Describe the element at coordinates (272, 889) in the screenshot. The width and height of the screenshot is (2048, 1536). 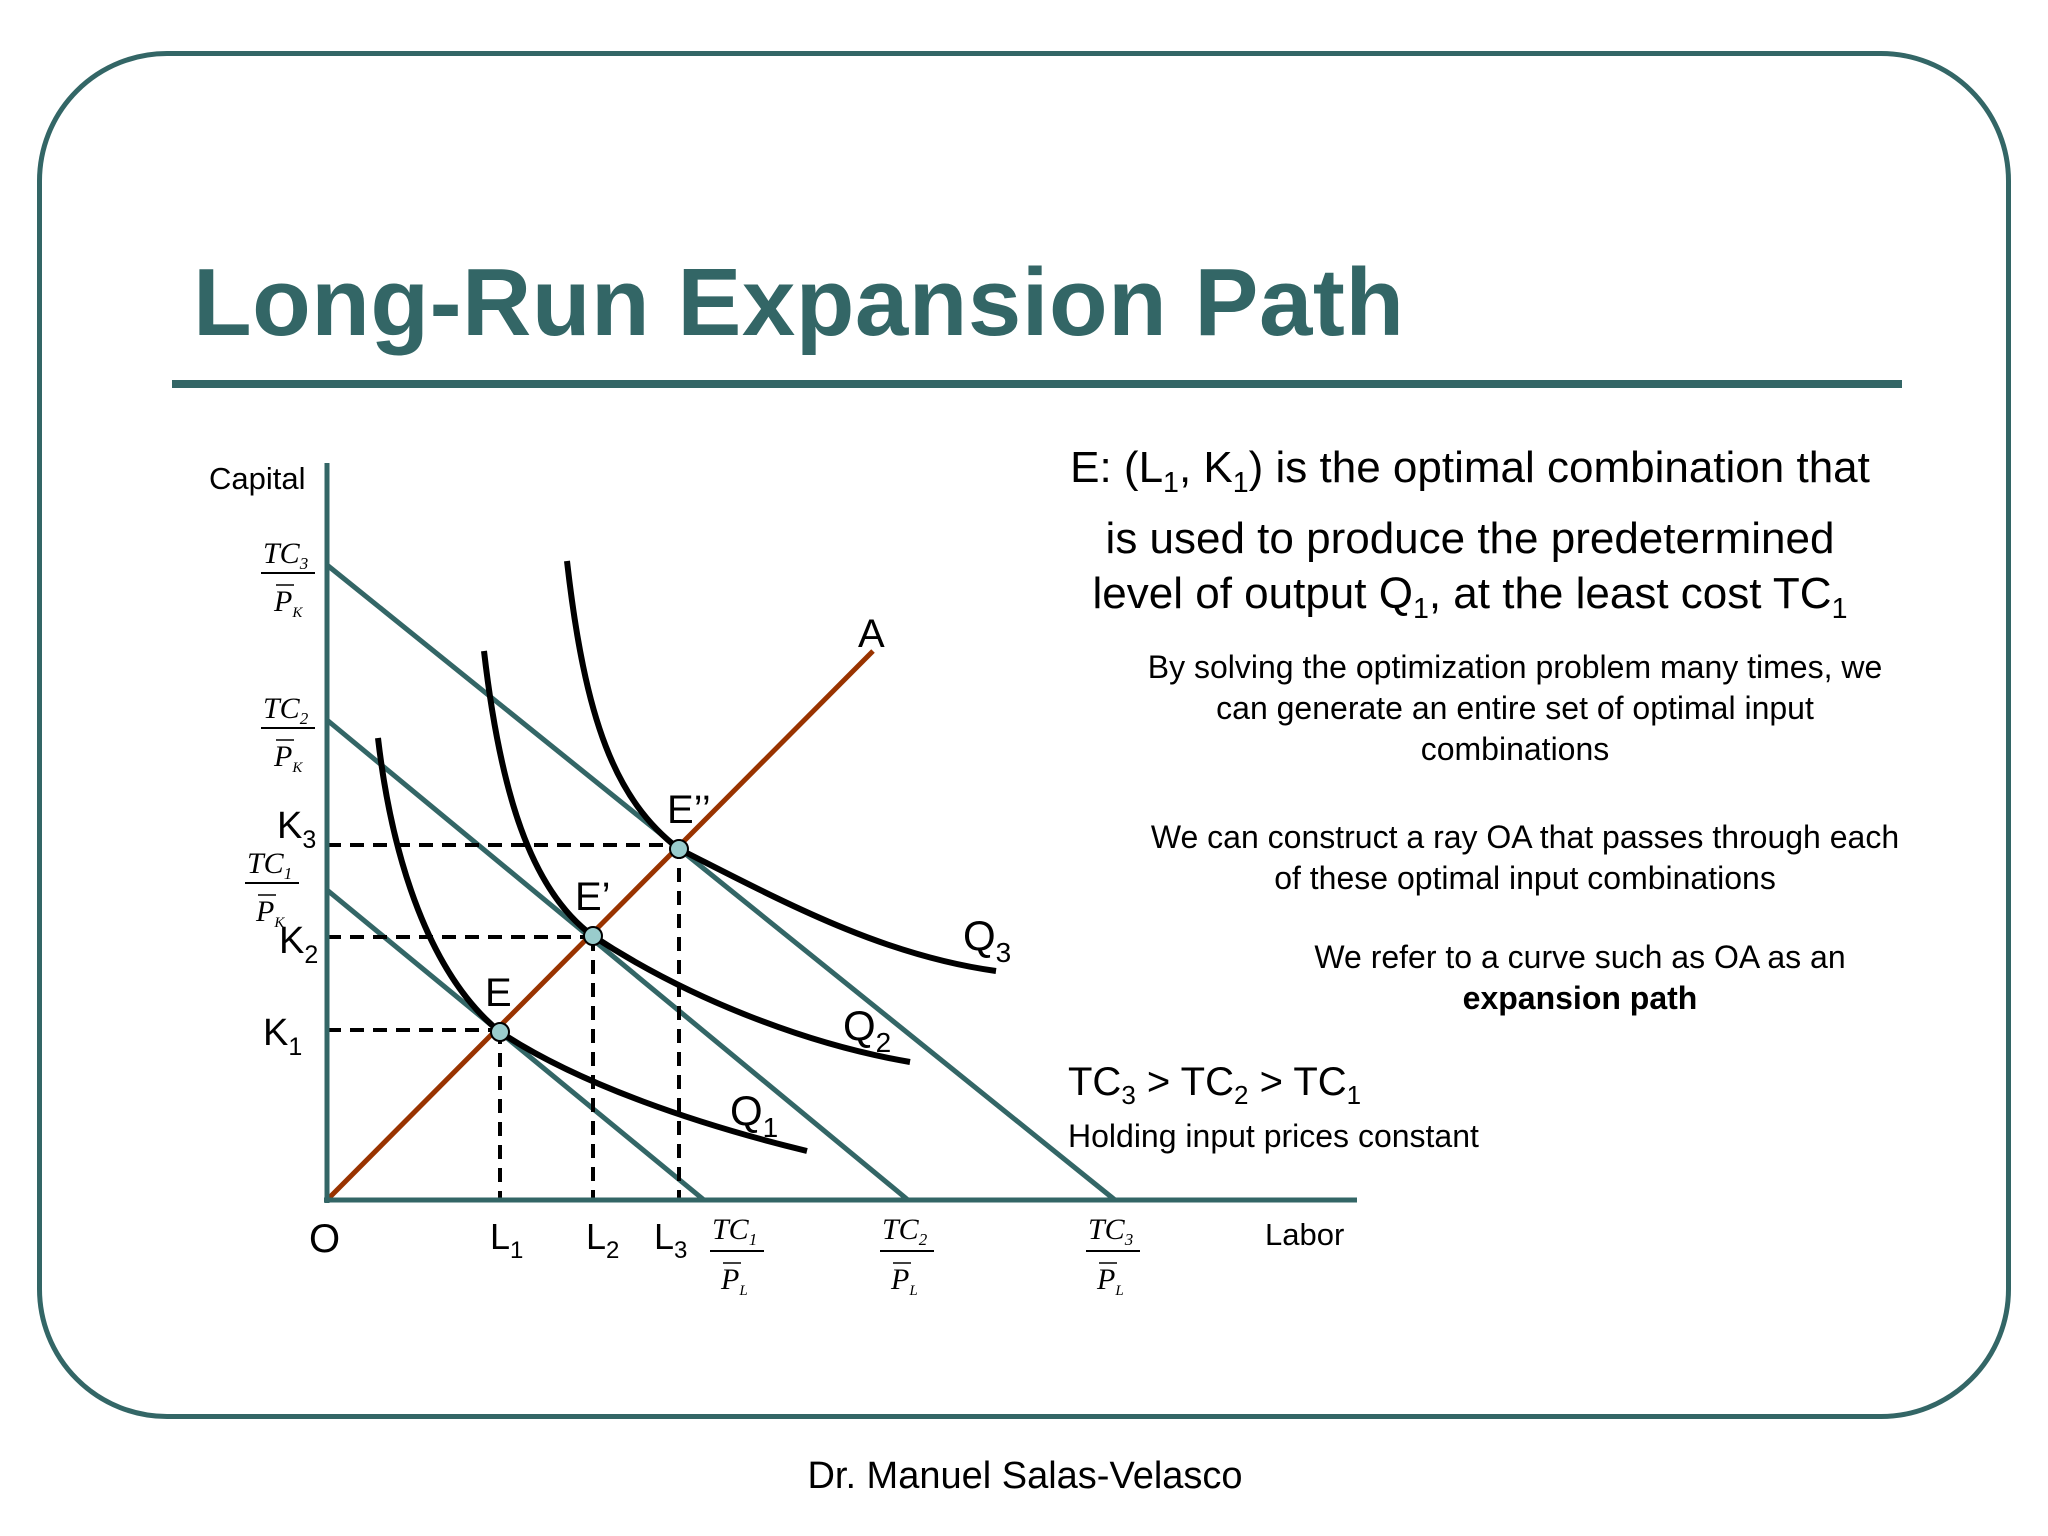
I see `intercept-tc1-pk: TC1 PK` at that location.